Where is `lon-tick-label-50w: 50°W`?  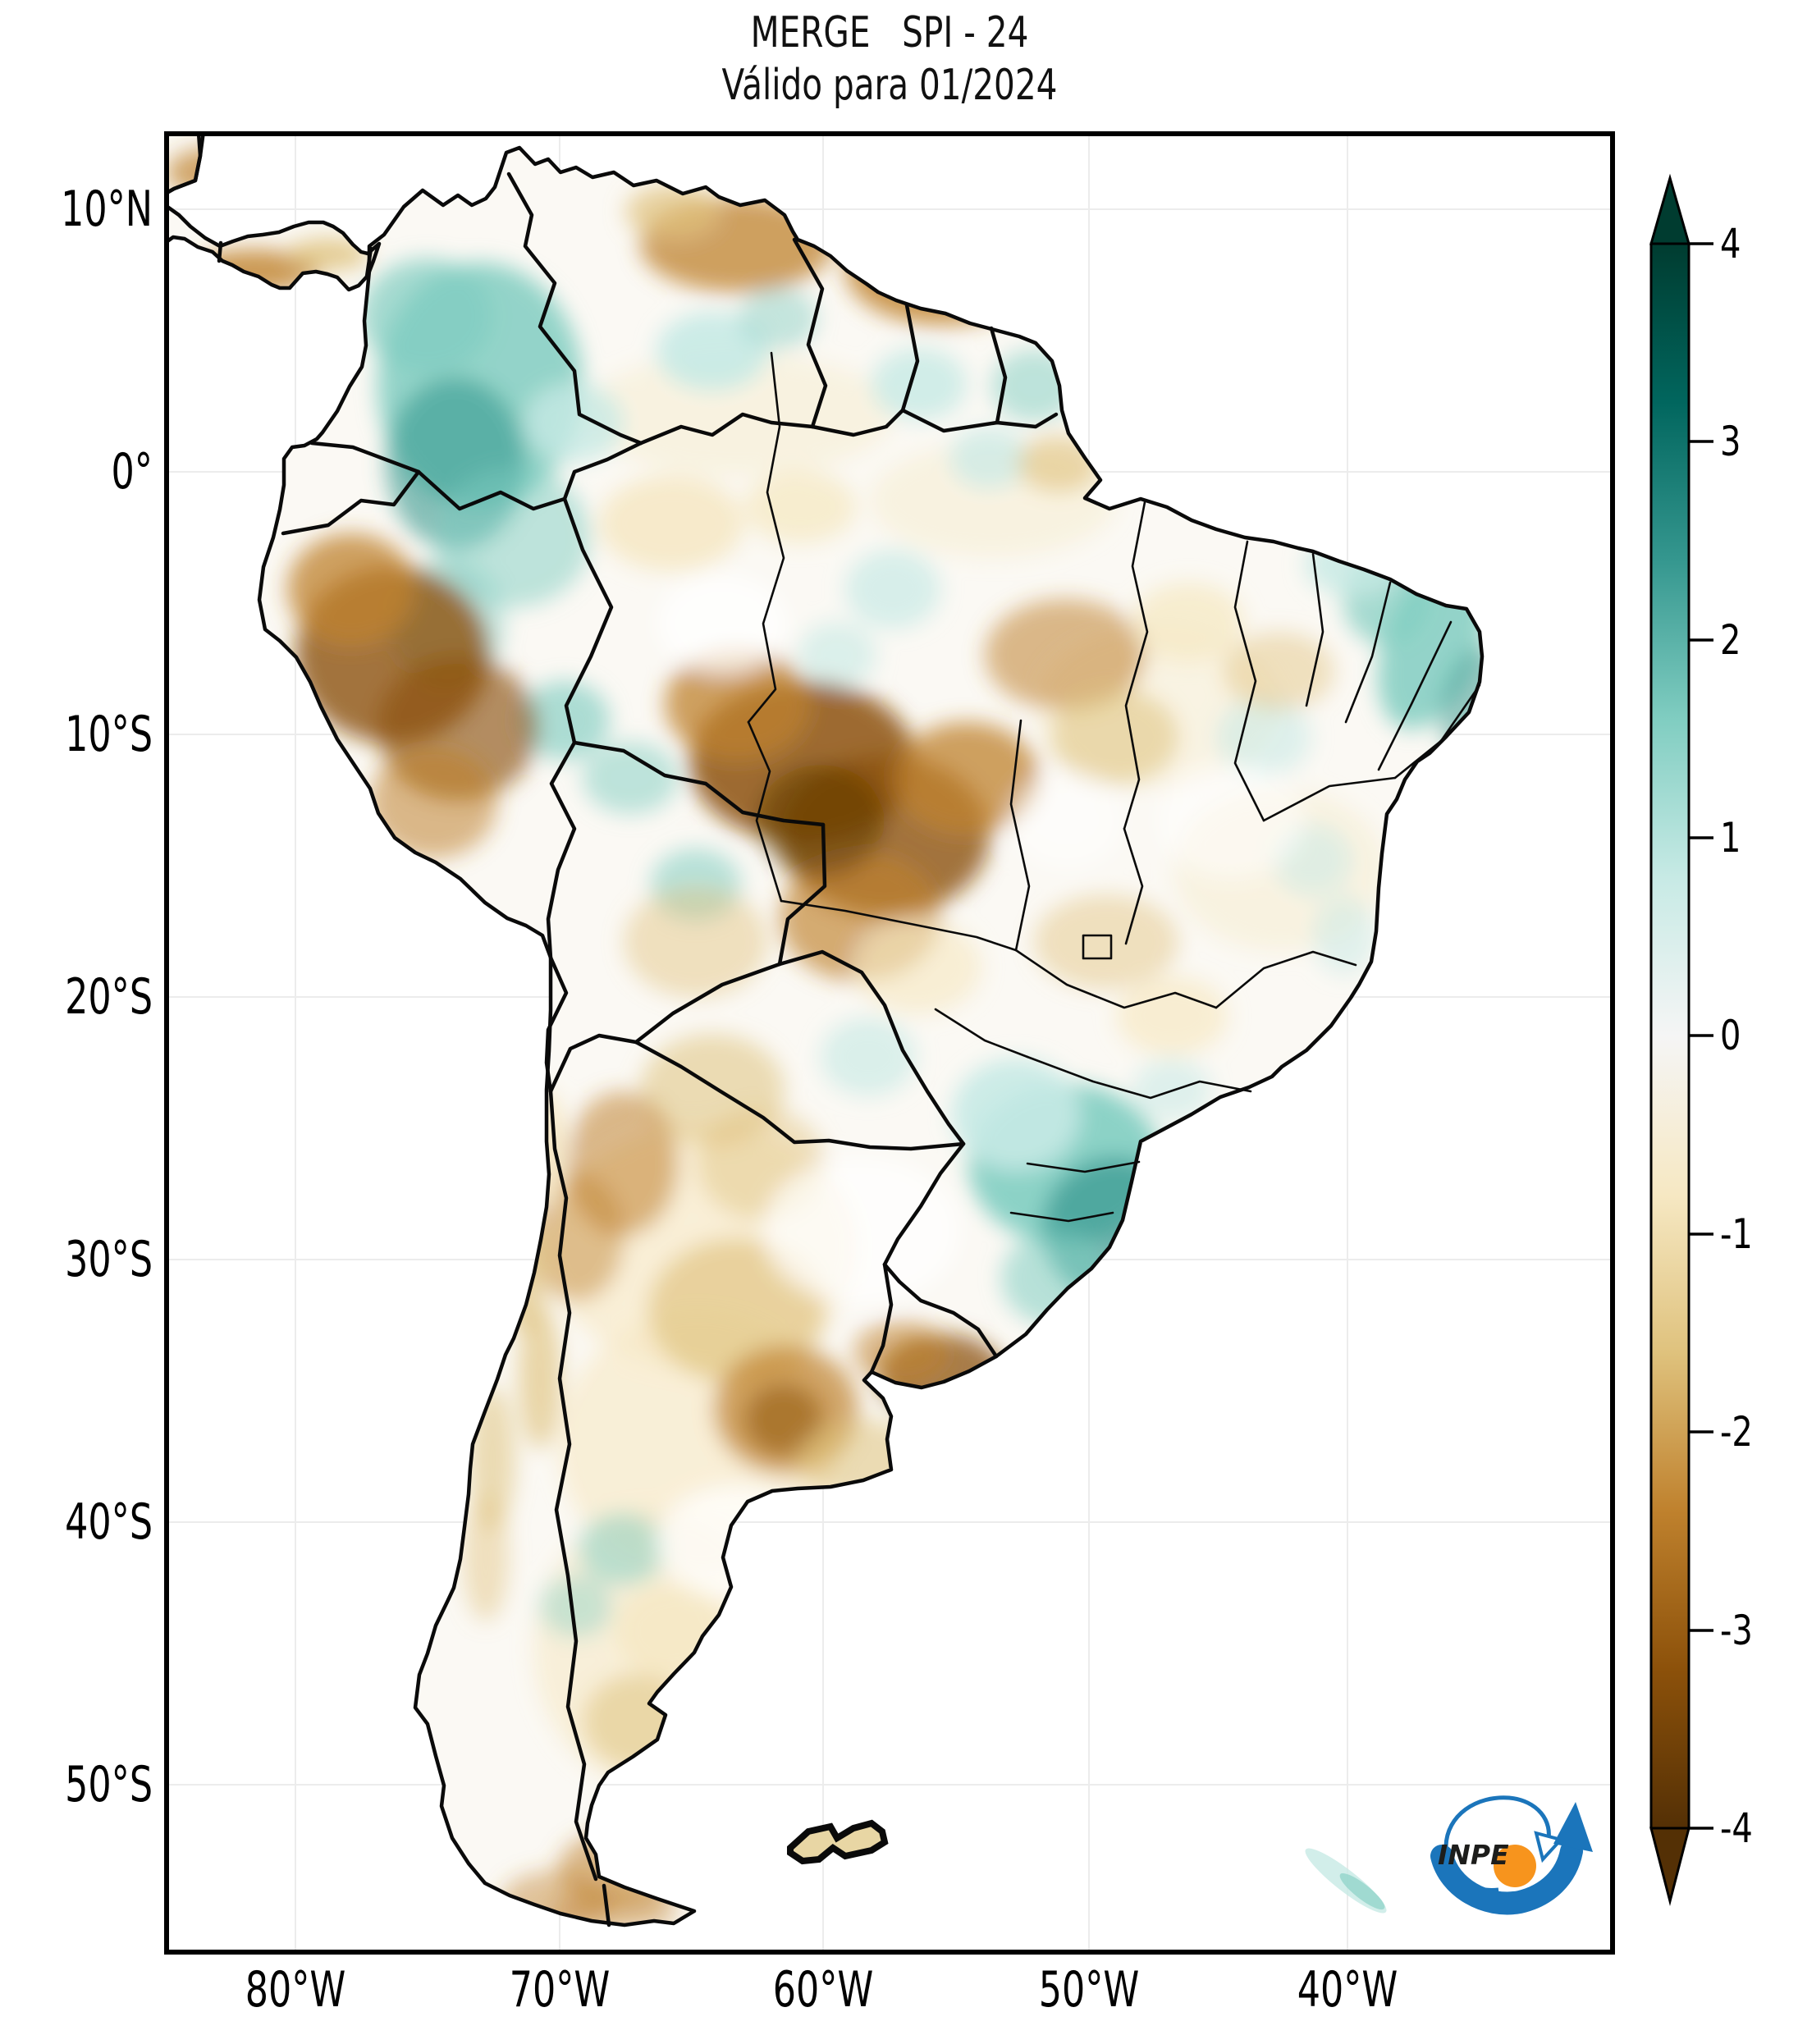
lon-tick-label-50w: 50°W is located at coordinates (1089, 1990).